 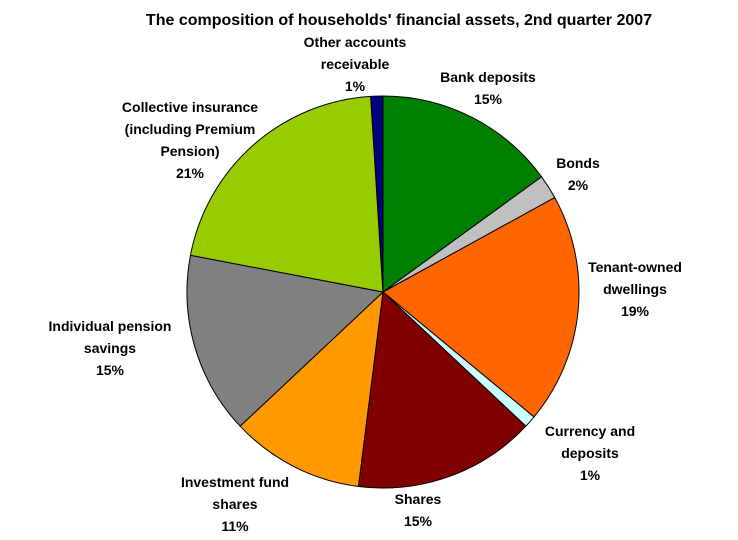 I want to click on slice-label: Bank deposits 15%, so click(x=488, y=88).